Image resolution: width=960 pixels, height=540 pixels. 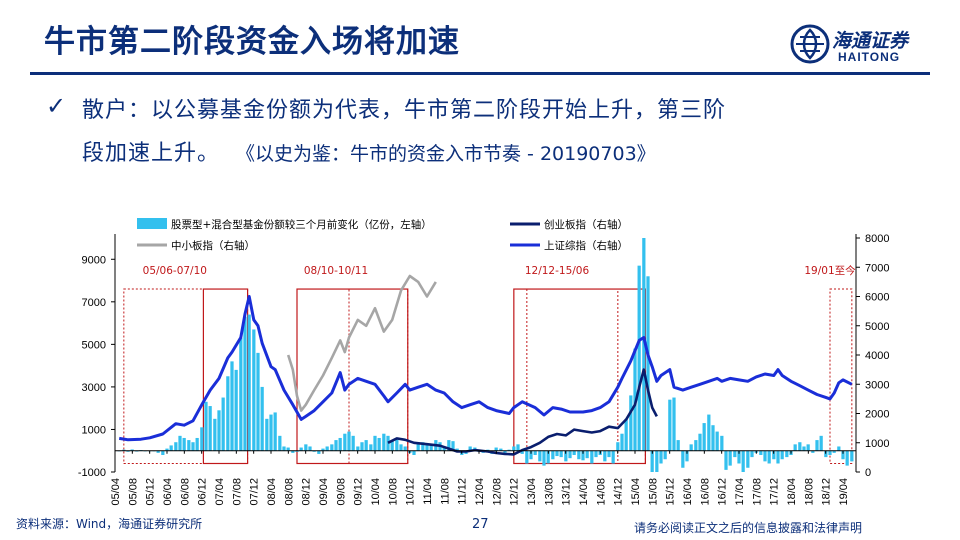 I want to click on x-tick-label: 05/04, so click(x=116, y=492).